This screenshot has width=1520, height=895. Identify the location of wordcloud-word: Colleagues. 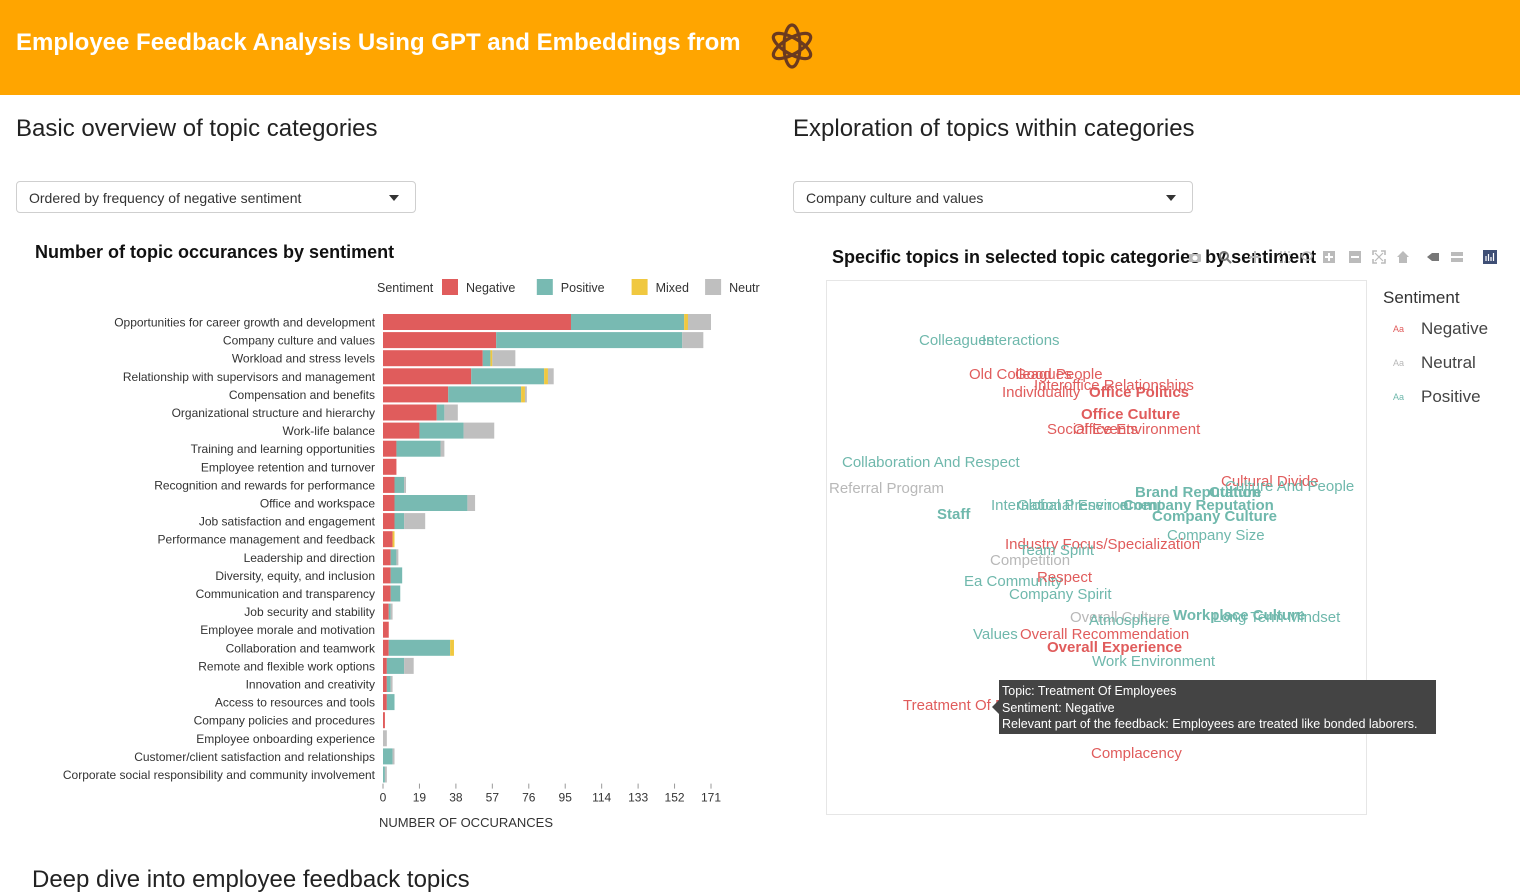
(957, 340).